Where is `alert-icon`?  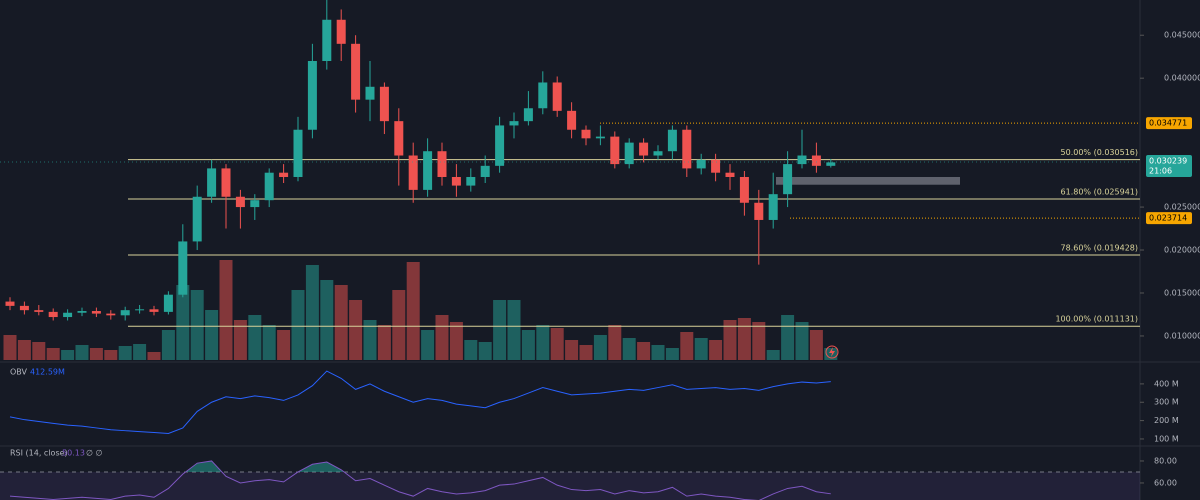
alert-icon is located at coordinates (832, 352).